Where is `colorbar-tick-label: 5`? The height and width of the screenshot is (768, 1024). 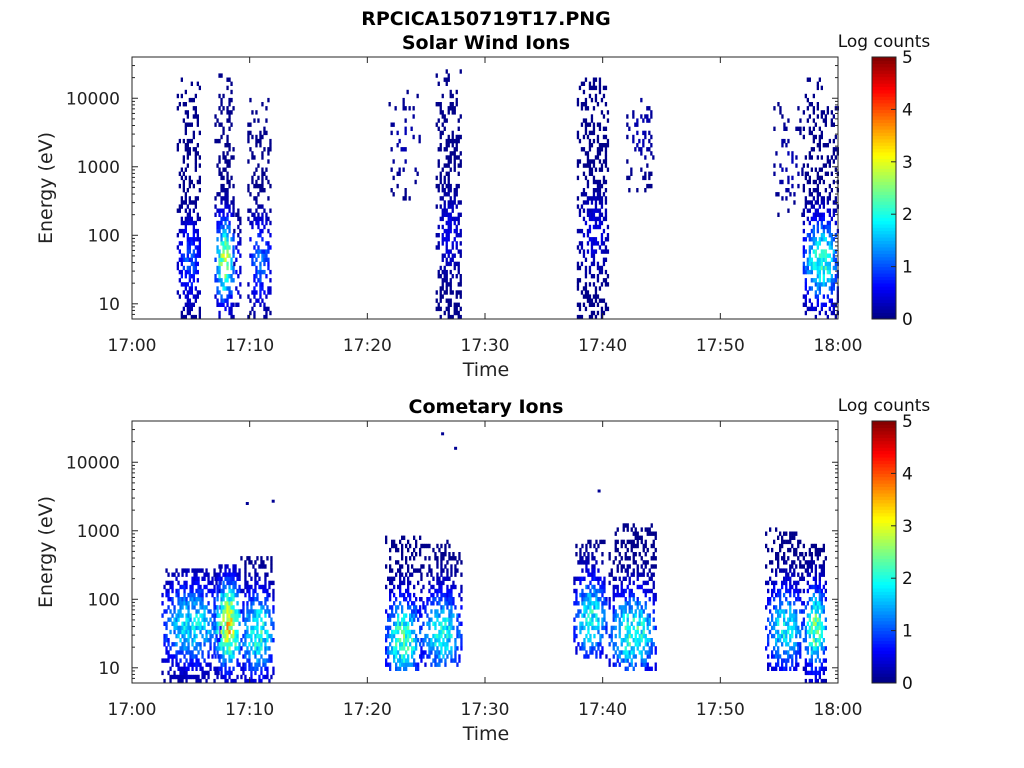
colorbar-tick-label: 5 is located at coordinates (907, 58).